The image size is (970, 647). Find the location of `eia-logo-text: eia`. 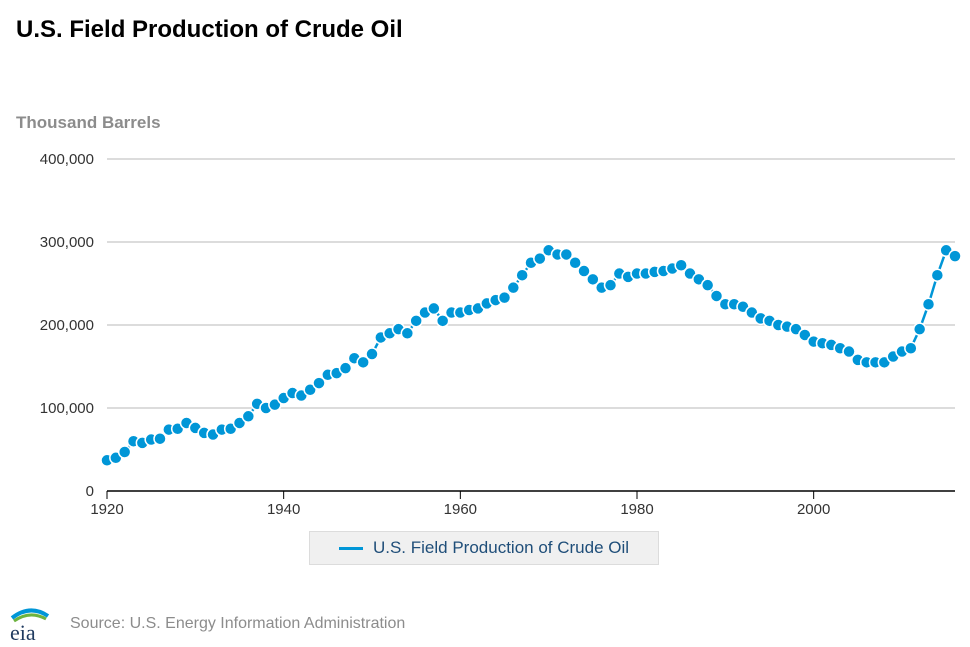

eia-logo-text: eia is located at coordinates (23, 632).